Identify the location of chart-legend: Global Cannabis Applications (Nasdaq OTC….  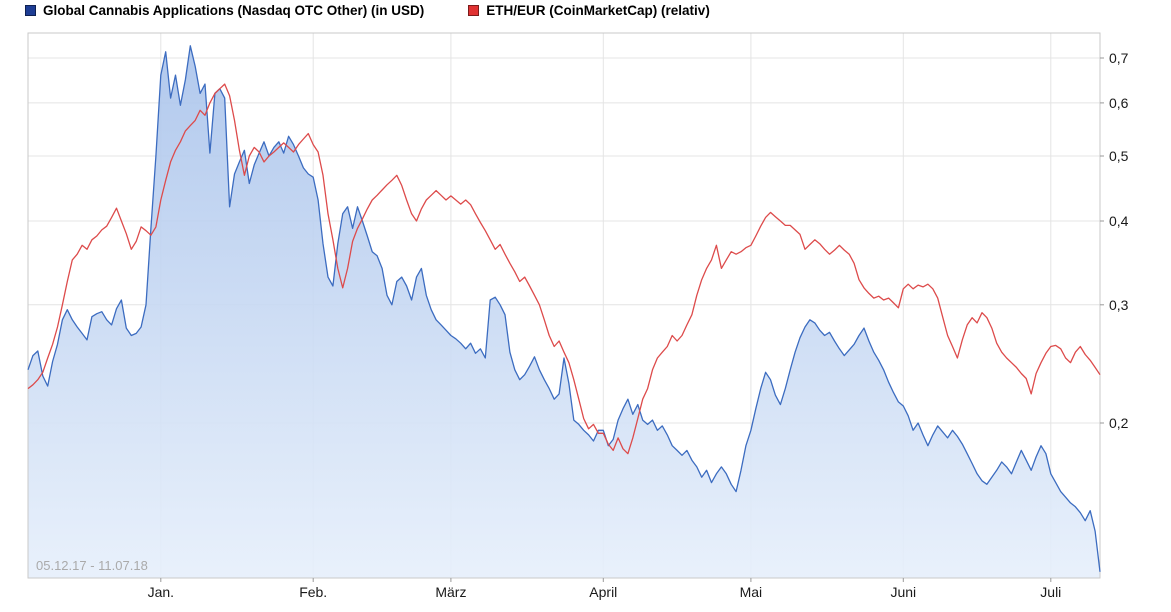
(367, 10).